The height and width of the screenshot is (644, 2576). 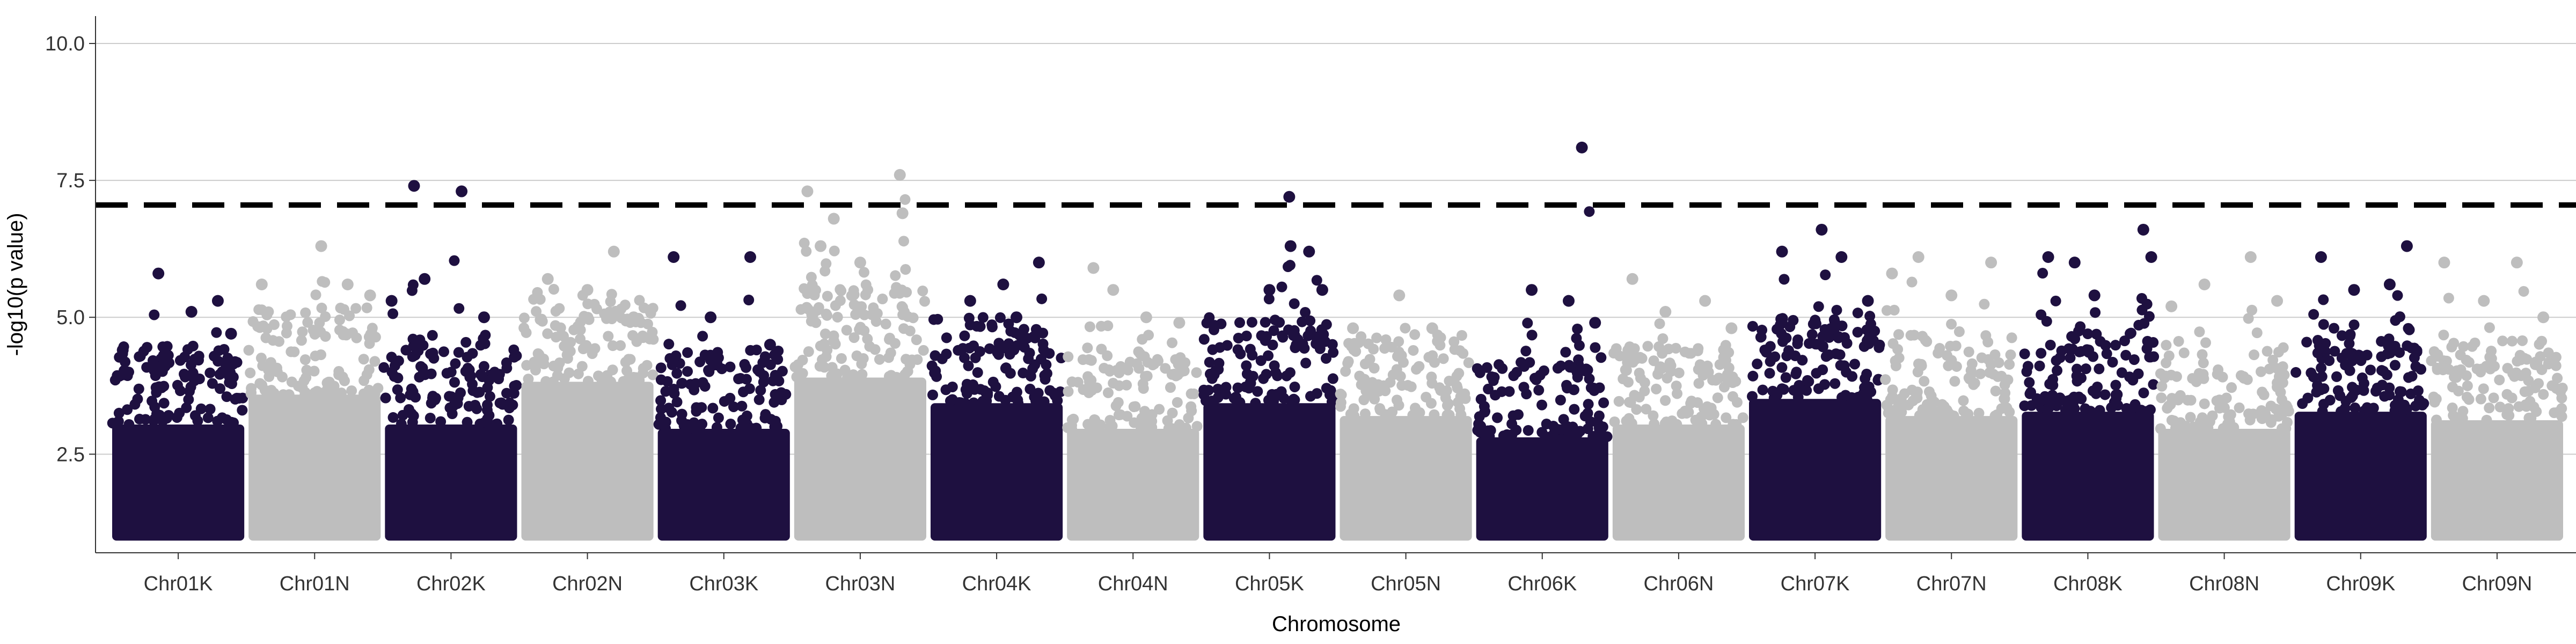 I want to click on chromosome-points-Chr04N, so click(x=1132, y=401).